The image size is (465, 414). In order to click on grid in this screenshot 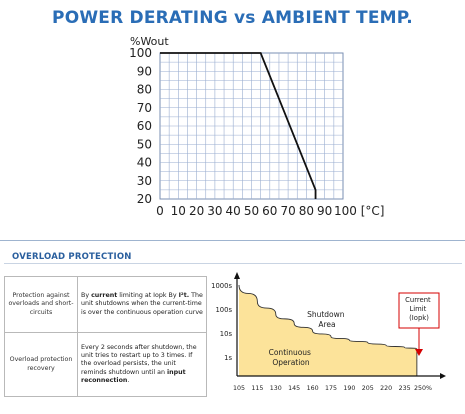, I will do `click(251, 126)`.